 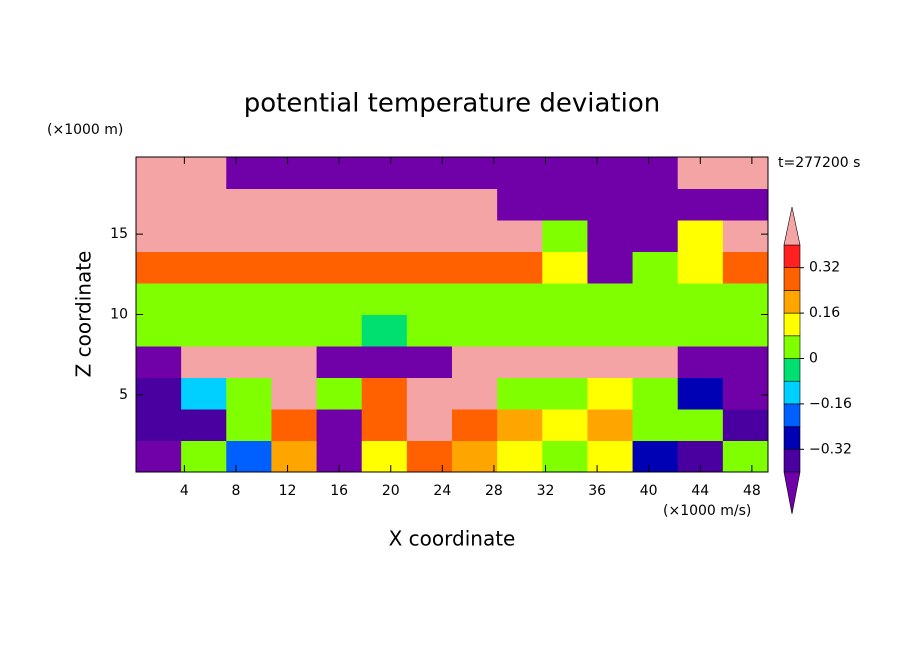 I want to click on x-tick-label: 16, so click(x=339, y=491).